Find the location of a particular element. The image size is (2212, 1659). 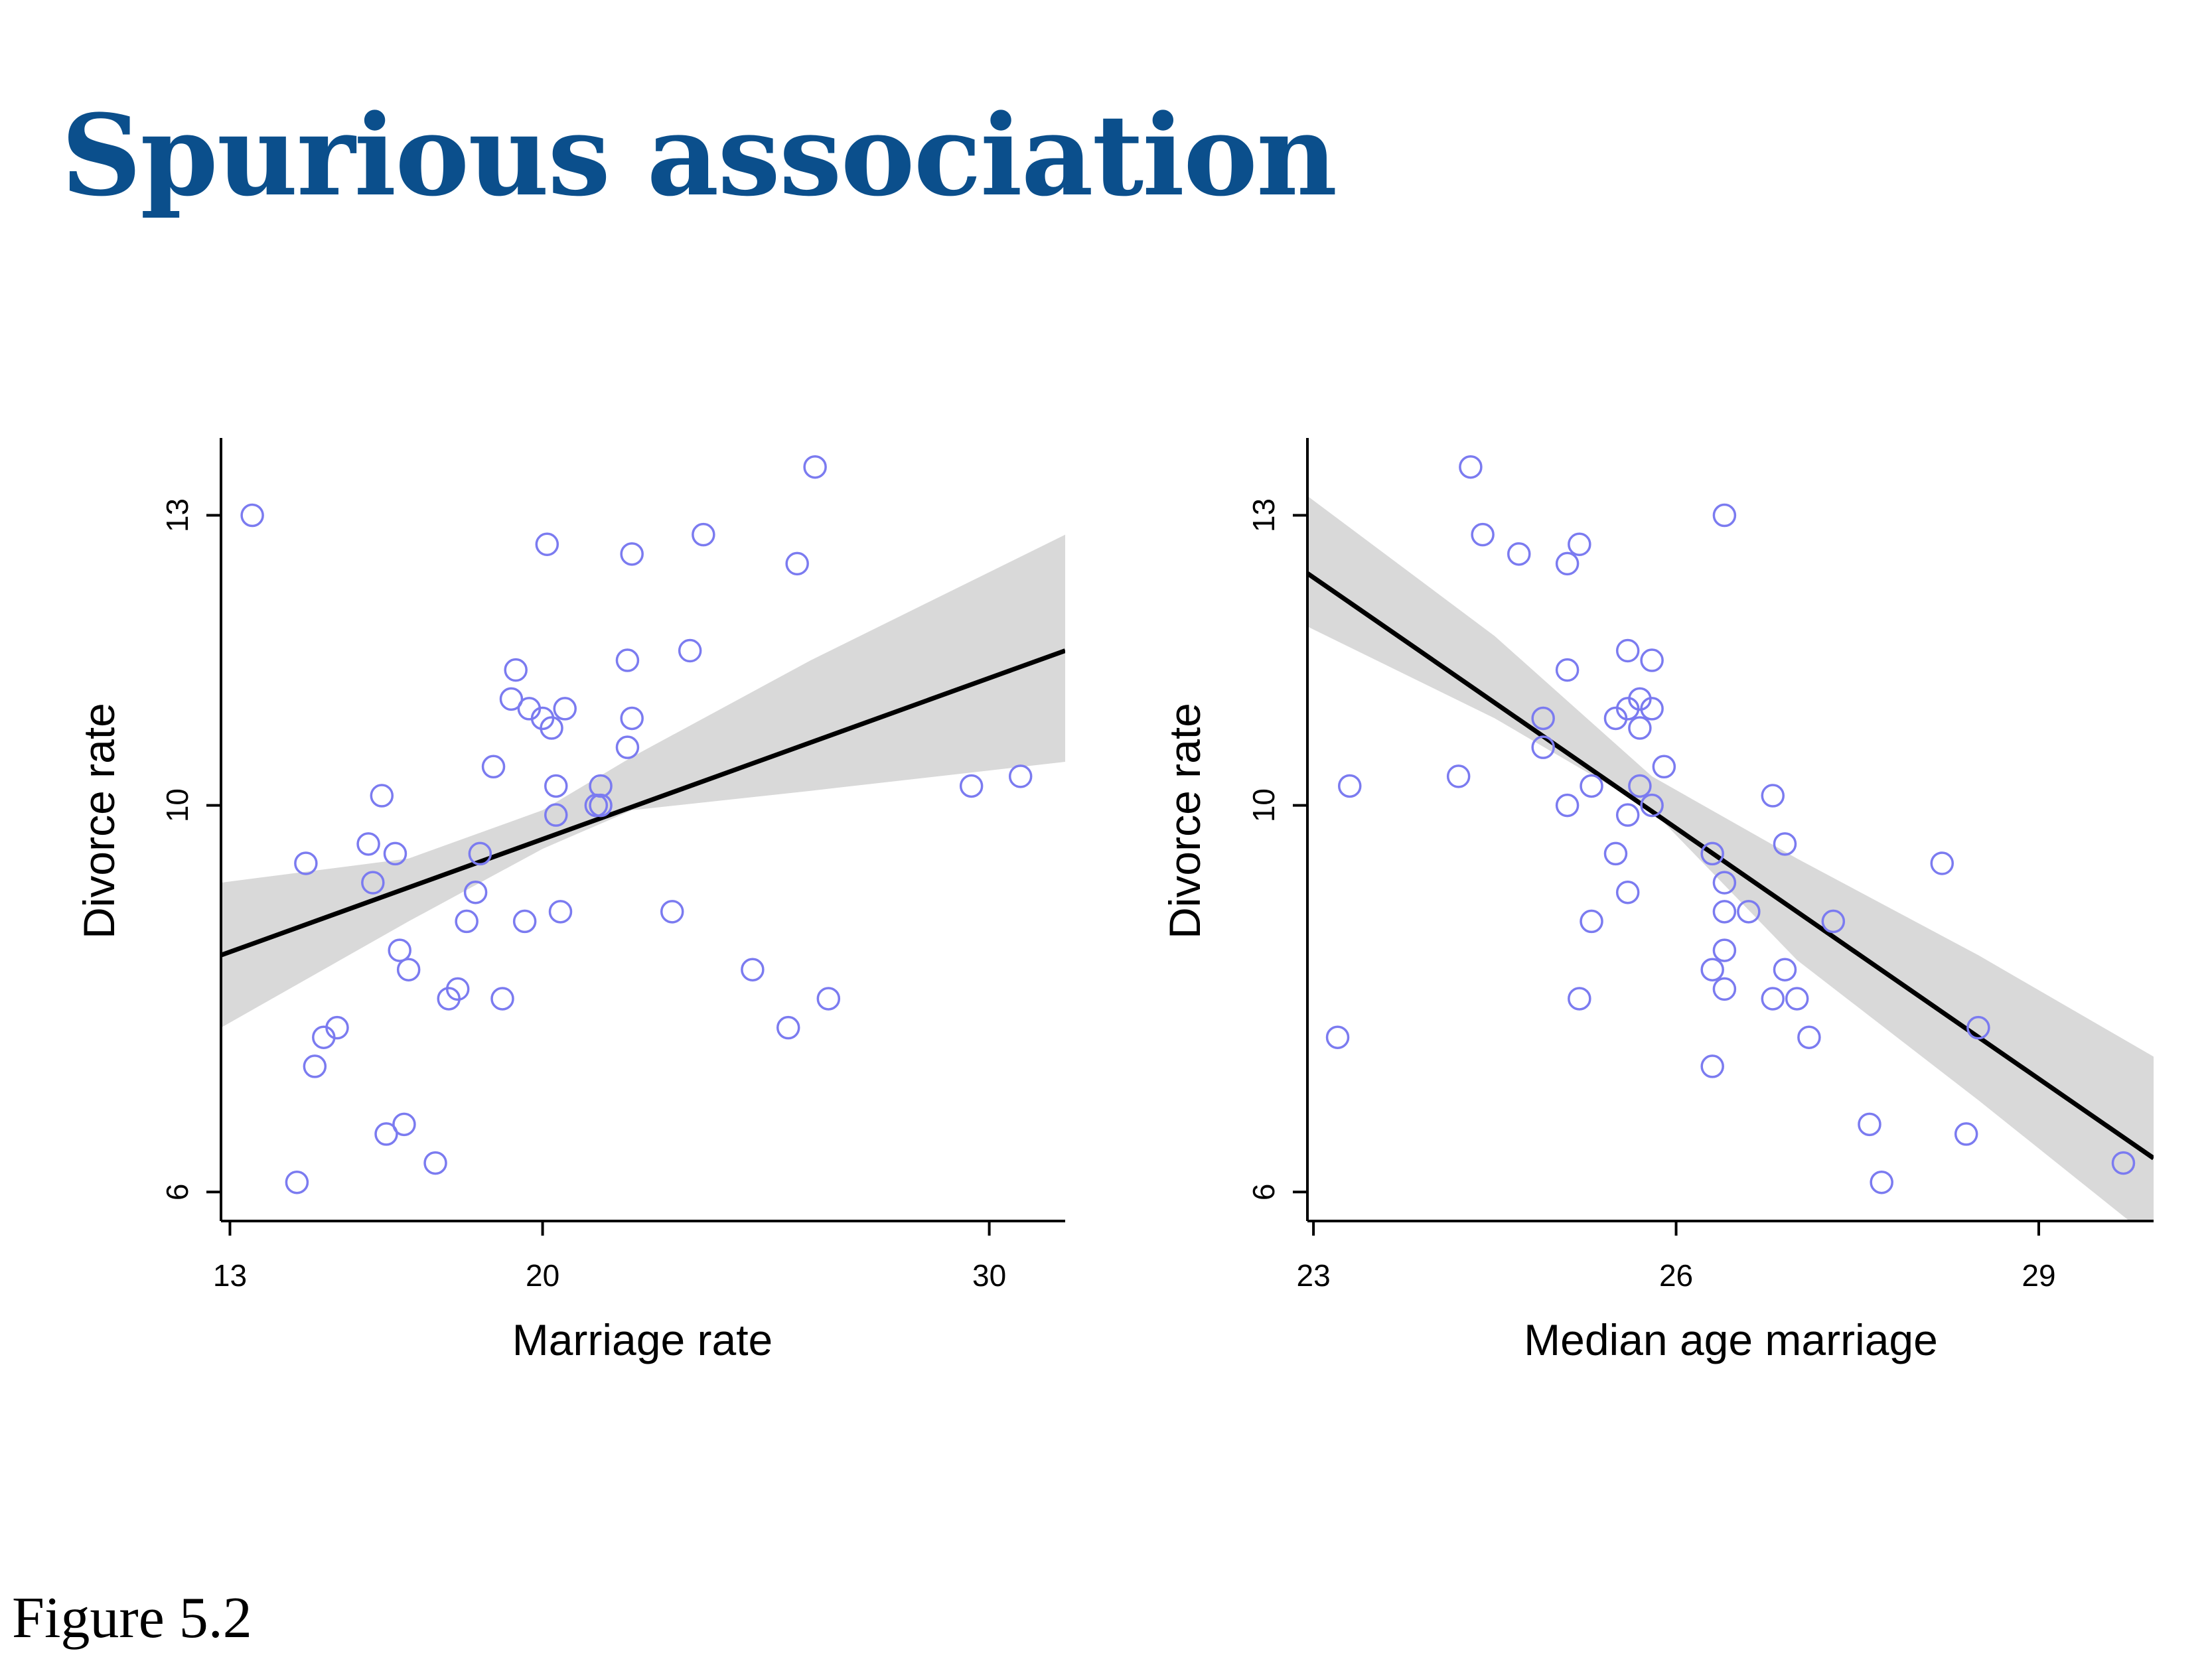

x-tick-label: 30 is located at coordinates (989, 1275).